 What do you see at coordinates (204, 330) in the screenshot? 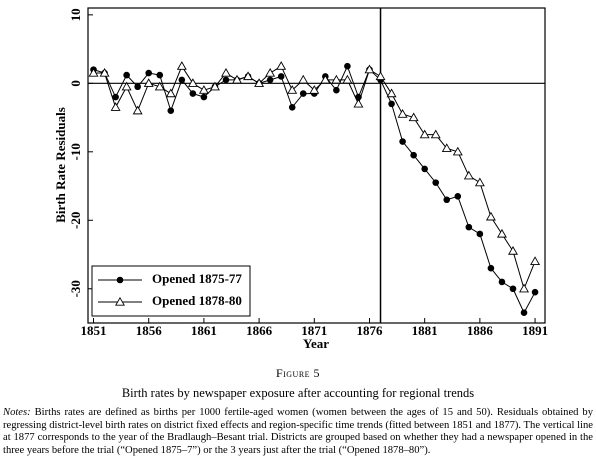
I see `x-tick-label: 1861` at bounding box center [204, 330].